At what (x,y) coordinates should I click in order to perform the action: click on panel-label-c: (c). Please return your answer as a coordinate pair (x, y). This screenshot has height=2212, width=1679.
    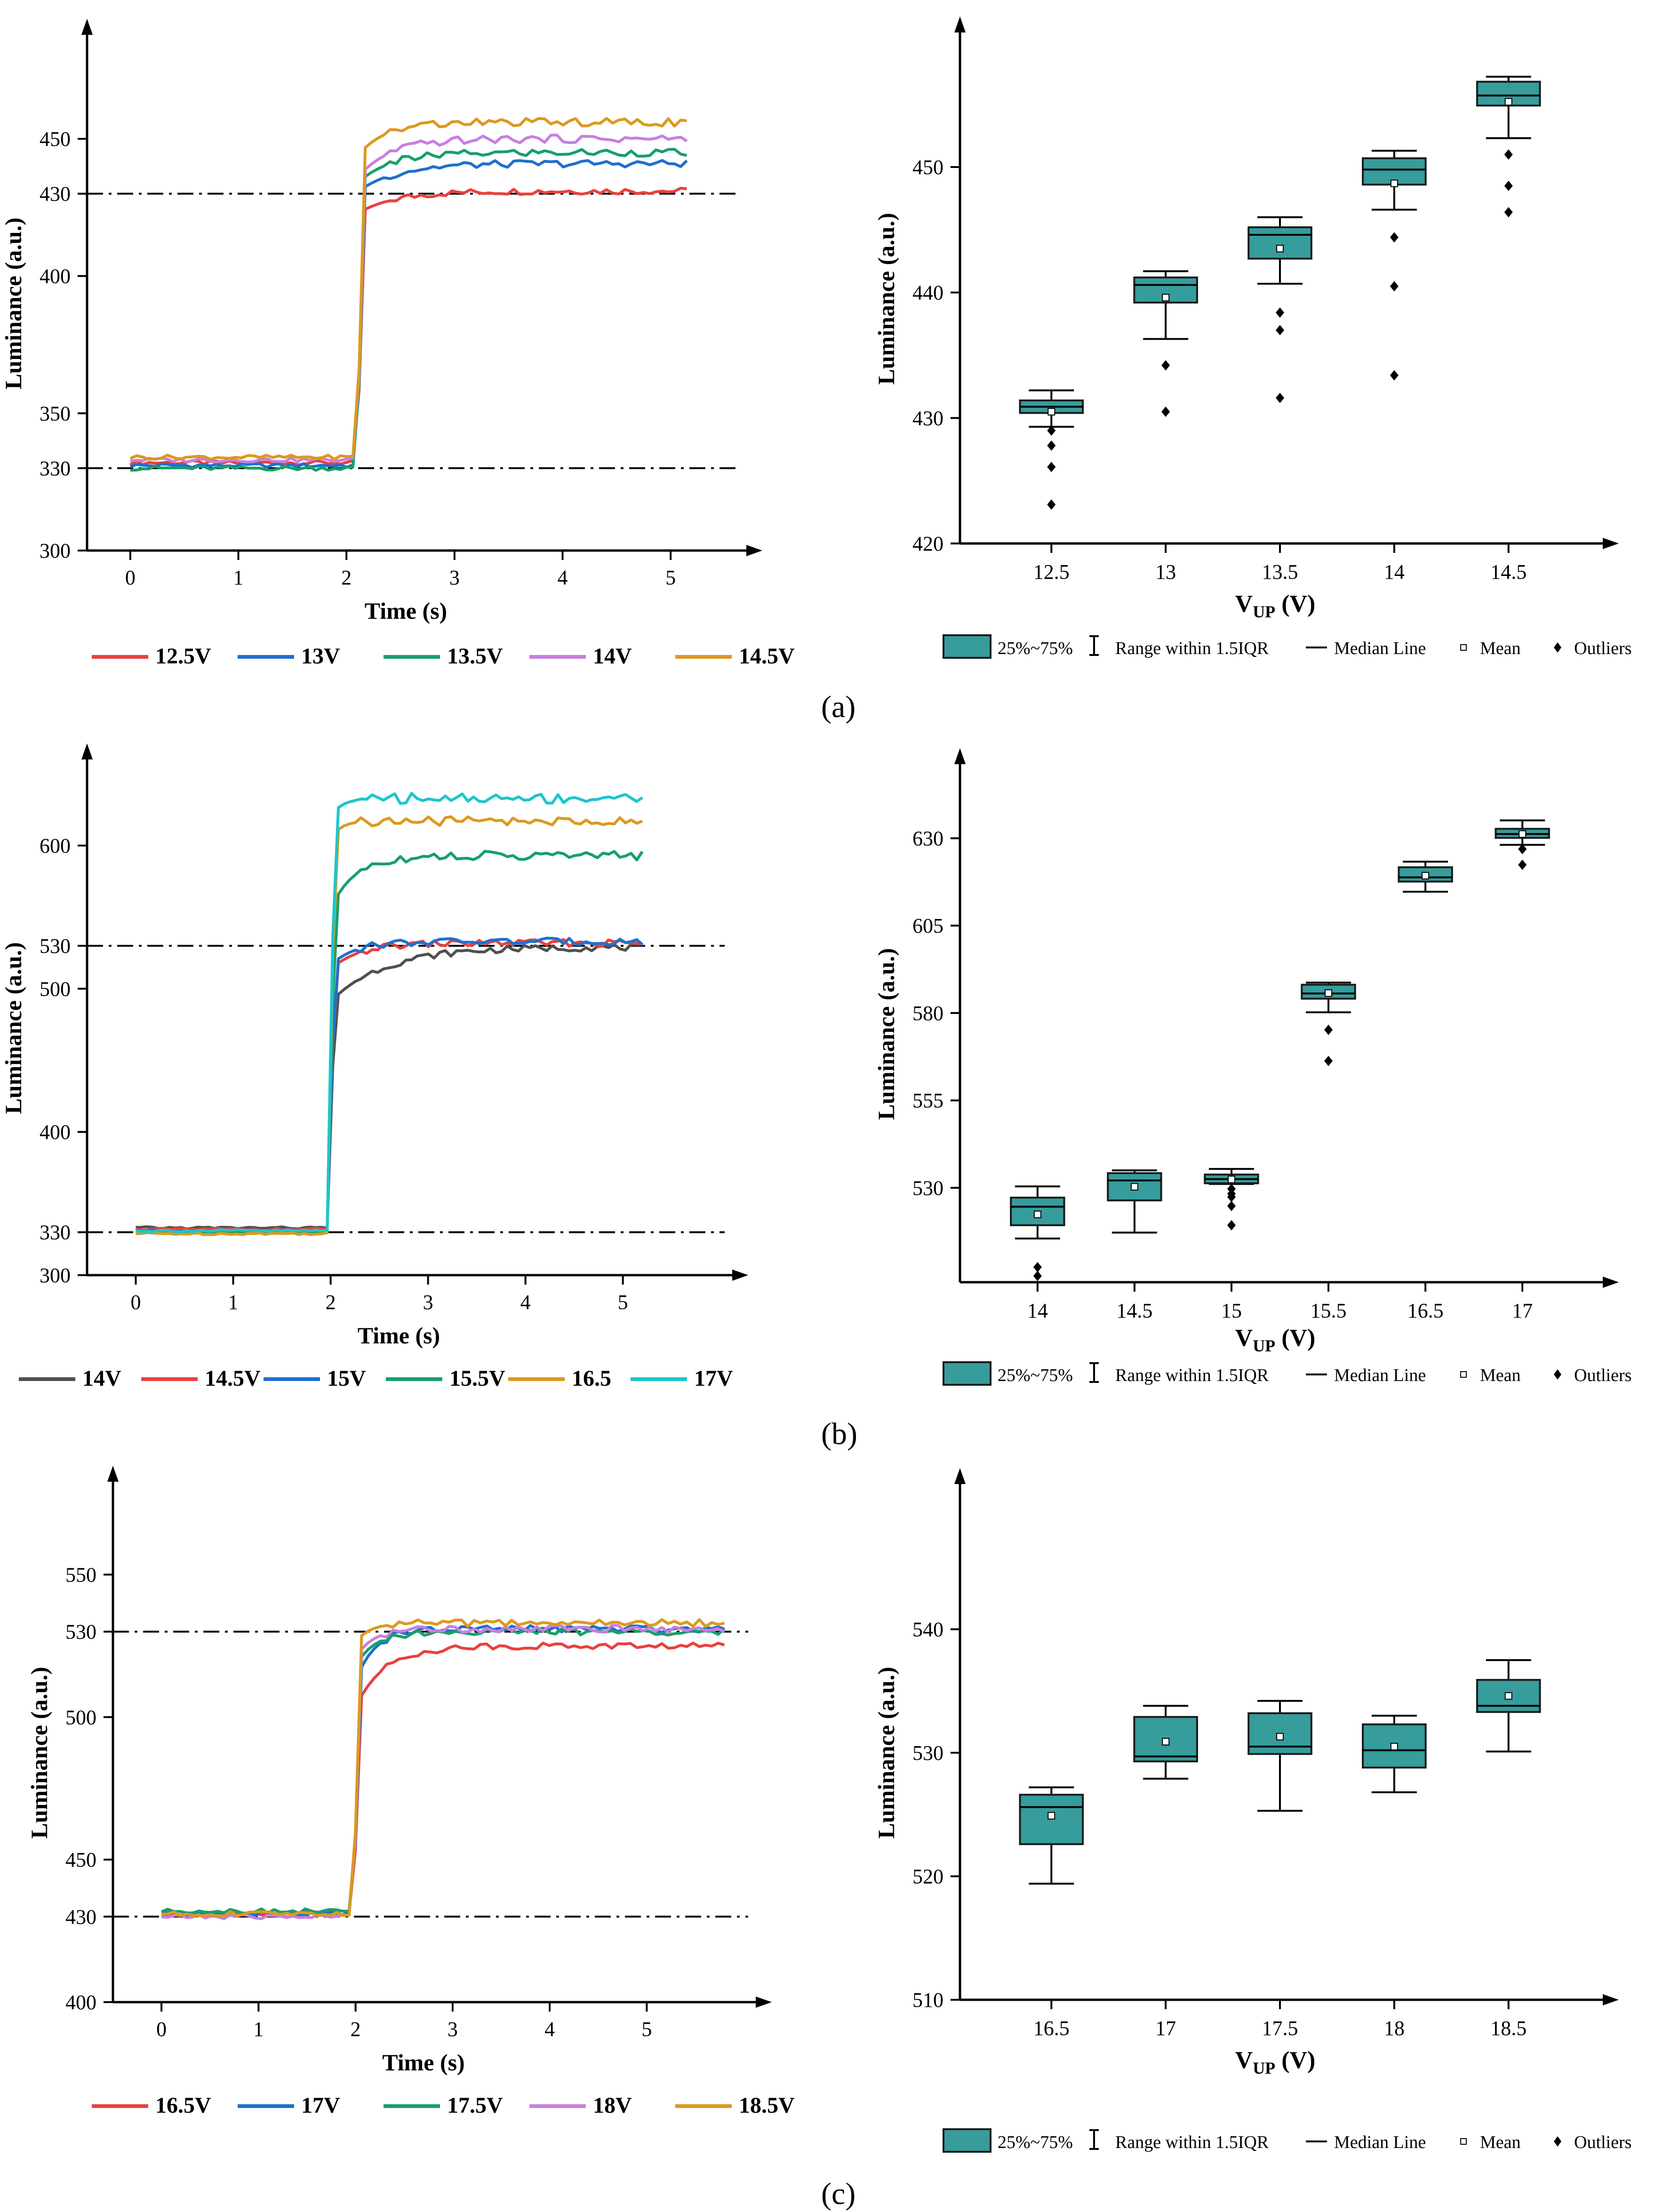
    Looking at the image, I should click on (838, 2194).